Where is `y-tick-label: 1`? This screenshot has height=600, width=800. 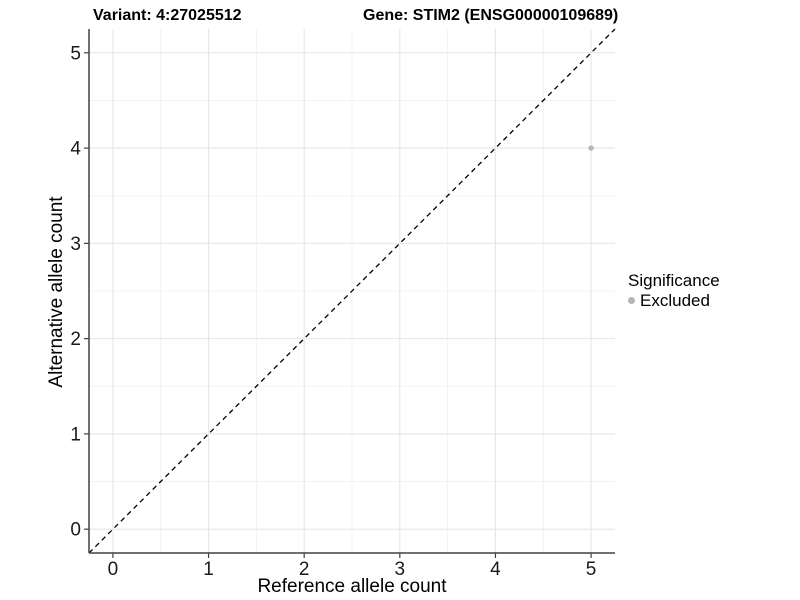
y-tick-label: 1 is located at coordinates (75, 434).